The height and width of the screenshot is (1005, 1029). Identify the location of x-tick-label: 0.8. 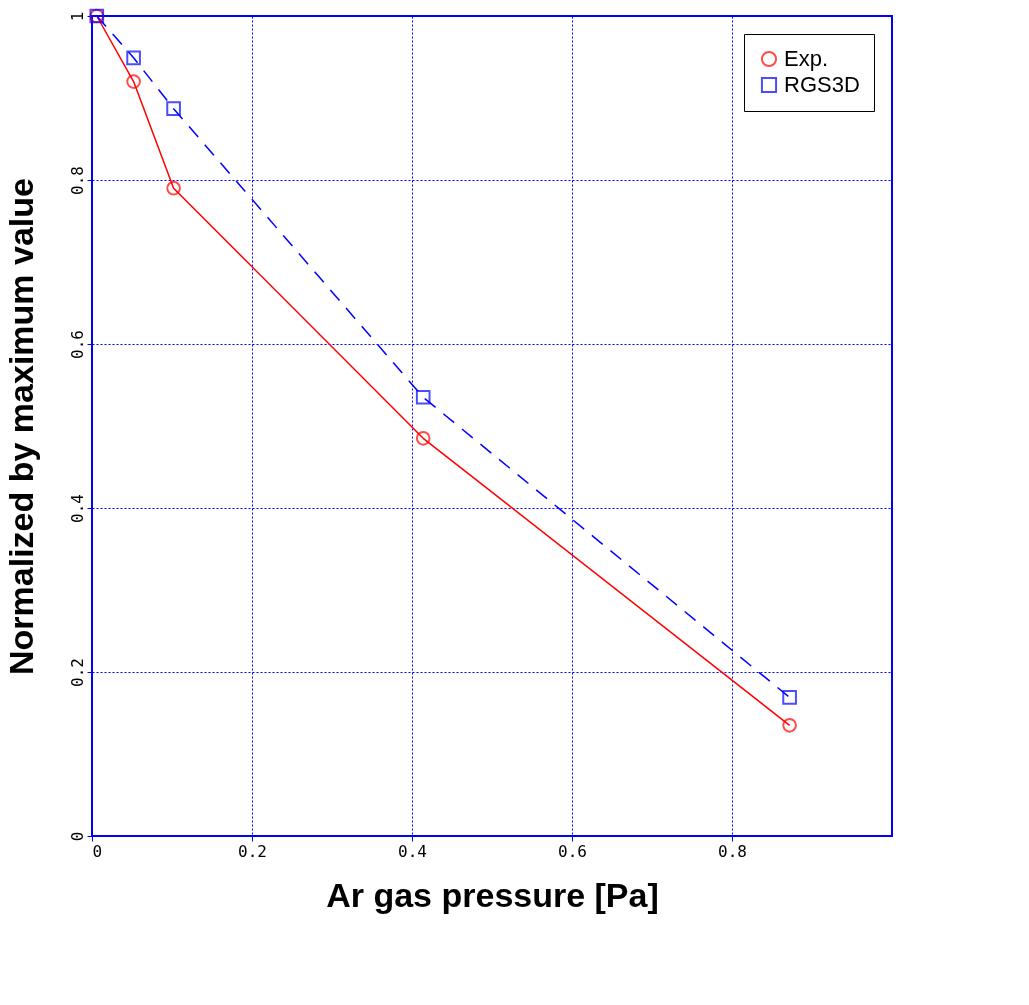
(732, 851).